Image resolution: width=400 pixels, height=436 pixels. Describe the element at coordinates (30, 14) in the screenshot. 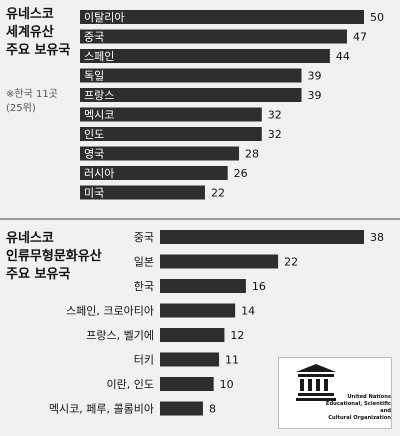

I see `heritage-title-line-1: 유네스코` at that location.